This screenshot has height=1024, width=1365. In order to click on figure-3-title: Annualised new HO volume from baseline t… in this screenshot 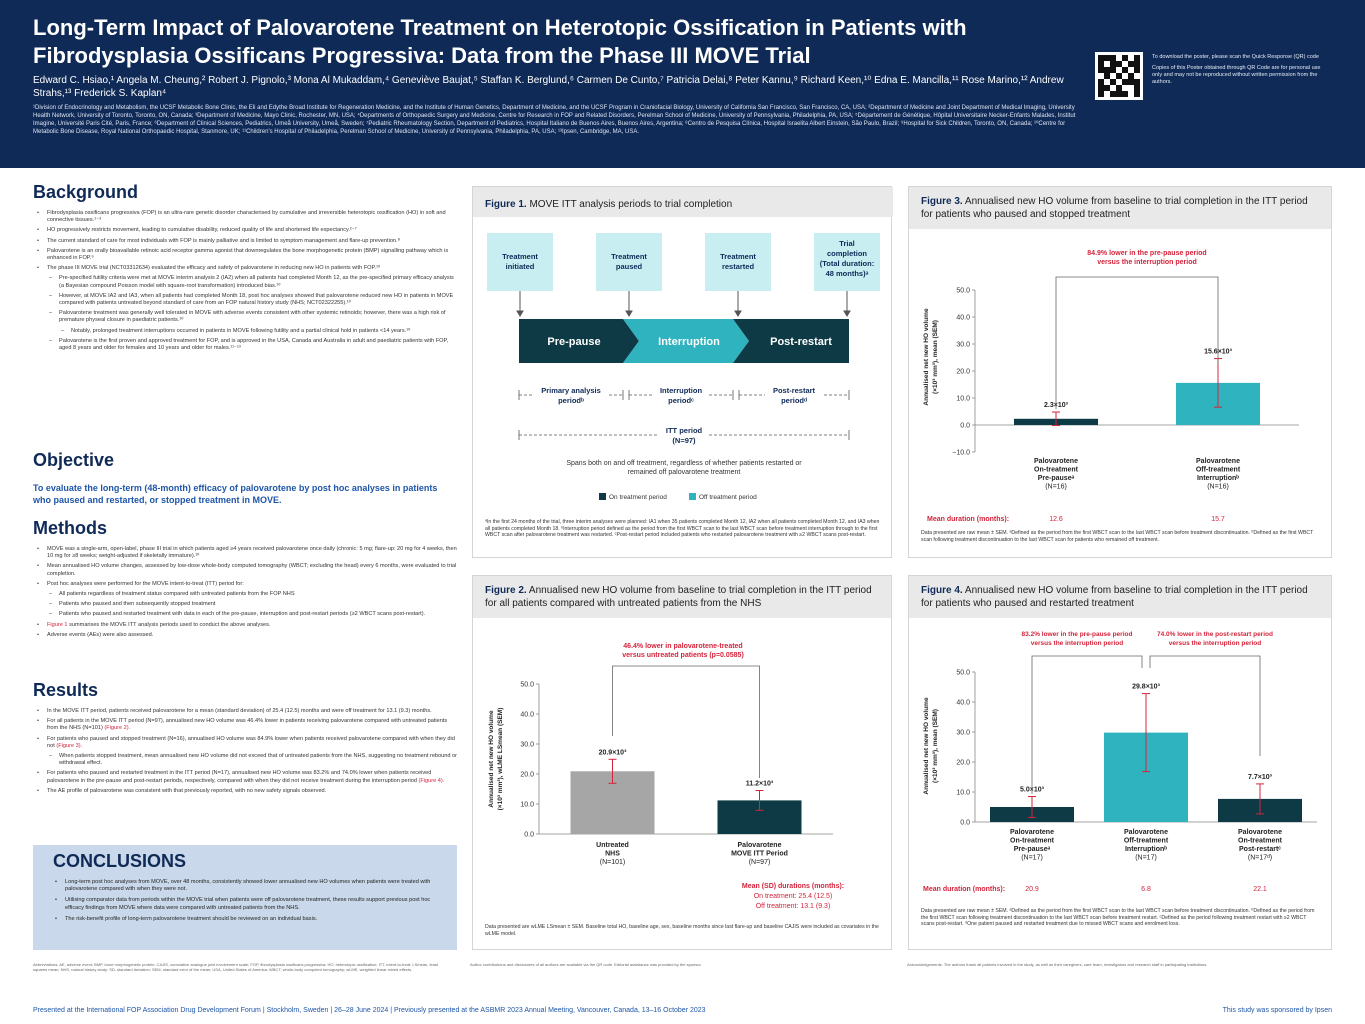, I will do `click(1114, 208)`.